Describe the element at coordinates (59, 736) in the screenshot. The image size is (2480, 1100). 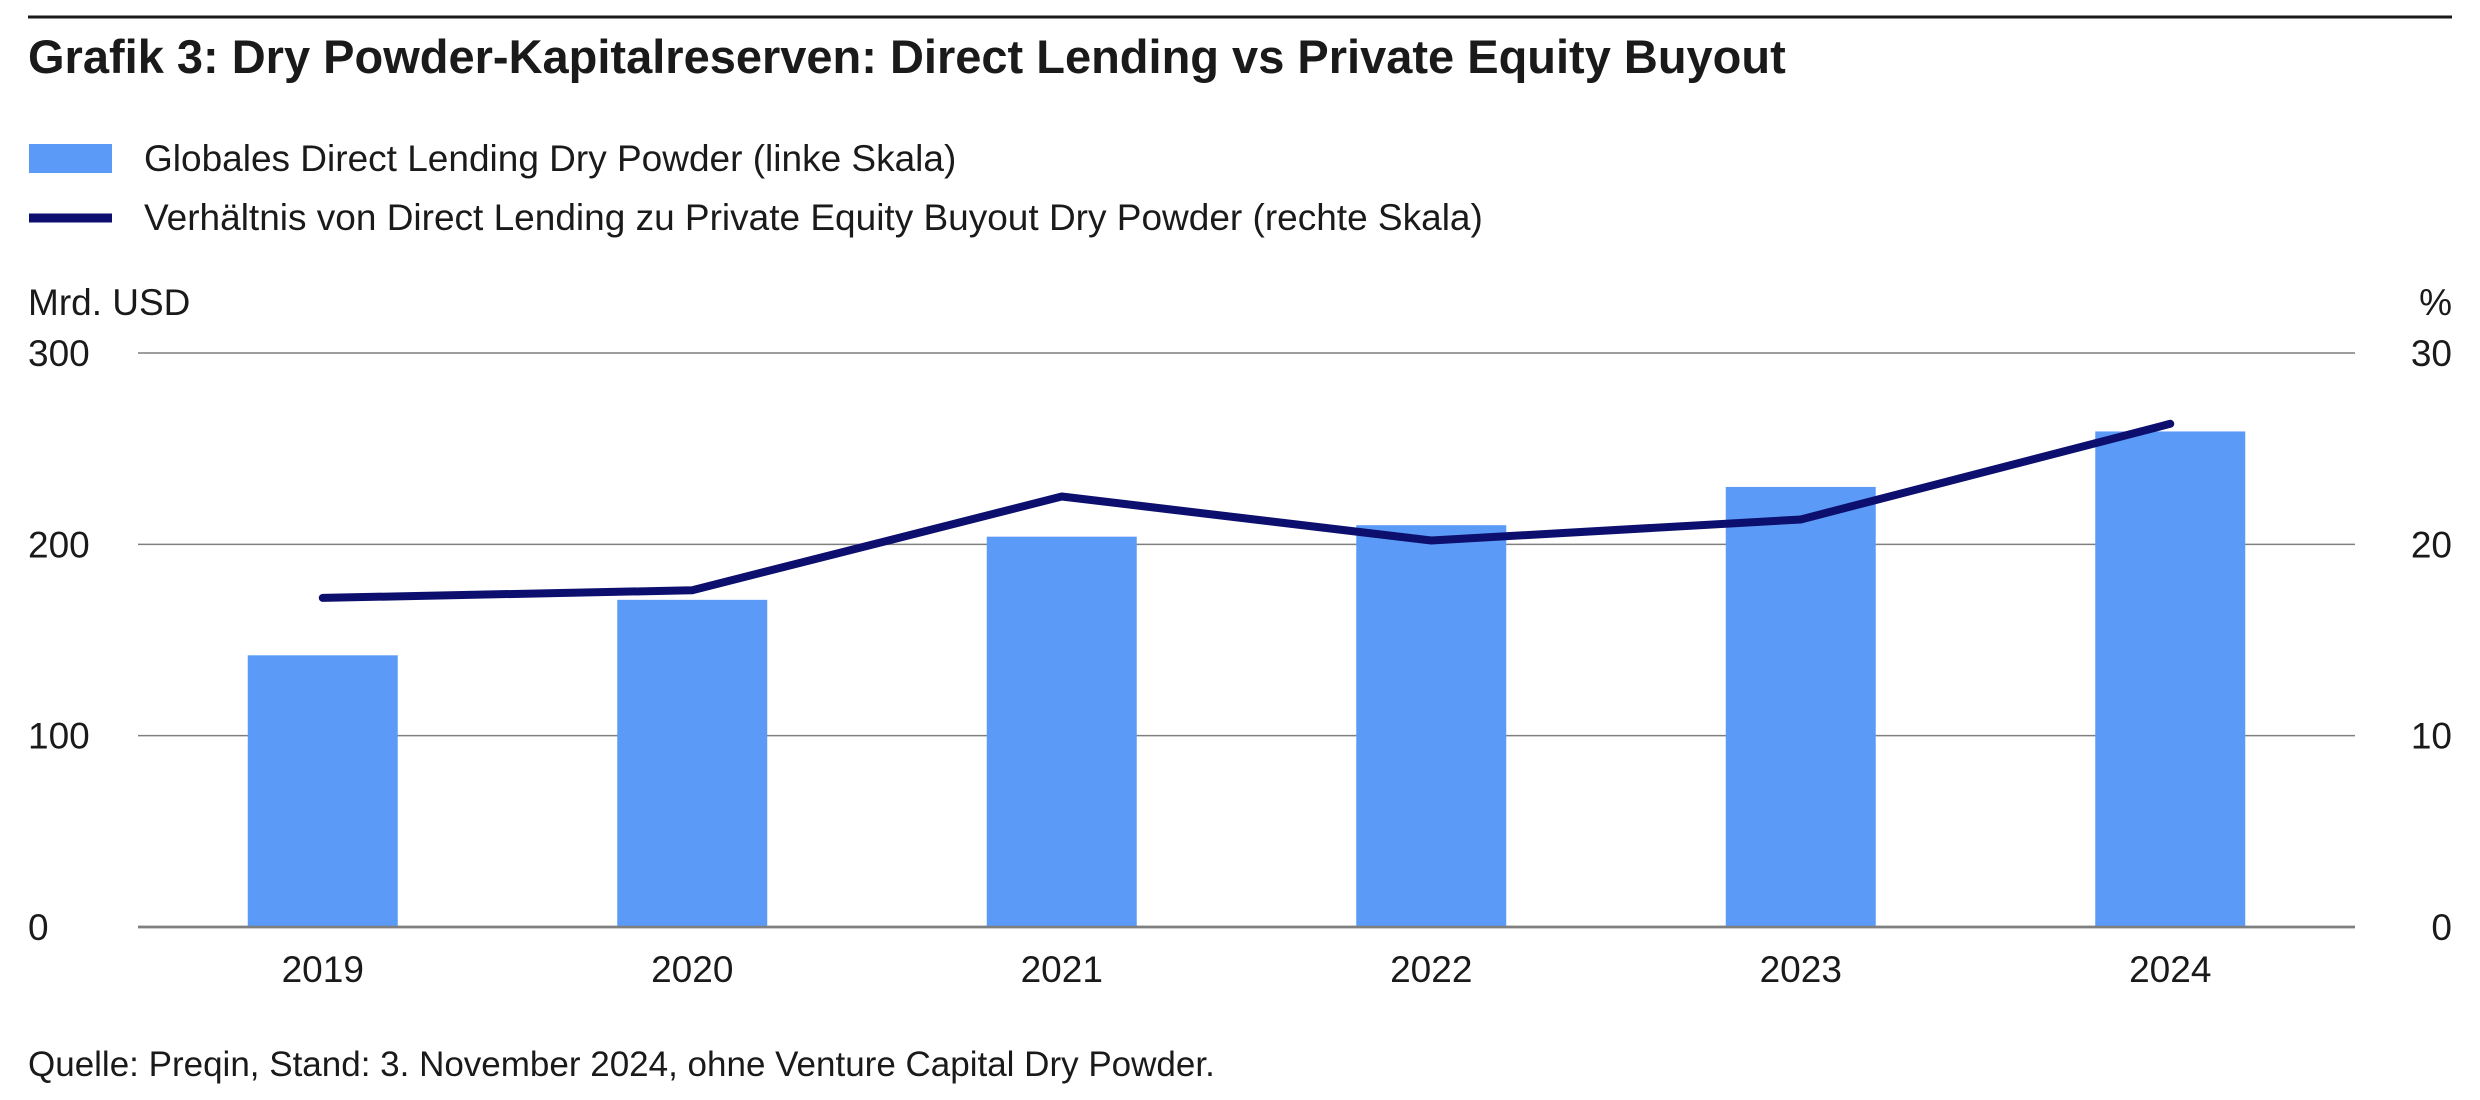
I see `left-tick-label: 100` at that location.